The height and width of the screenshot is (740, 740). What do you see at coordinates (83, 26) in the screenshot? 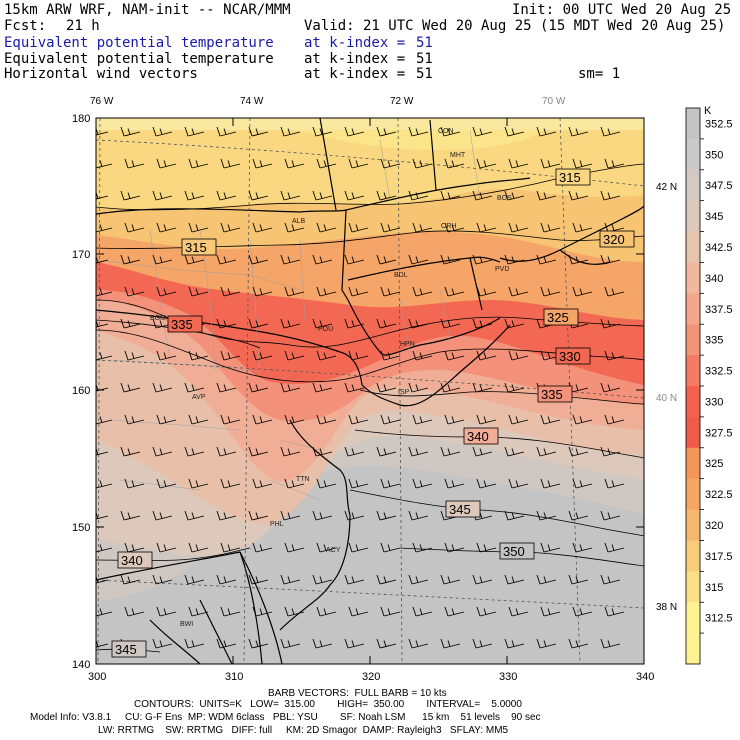
I see `fcst-value: 21 h` at bounding box center [83, 26].